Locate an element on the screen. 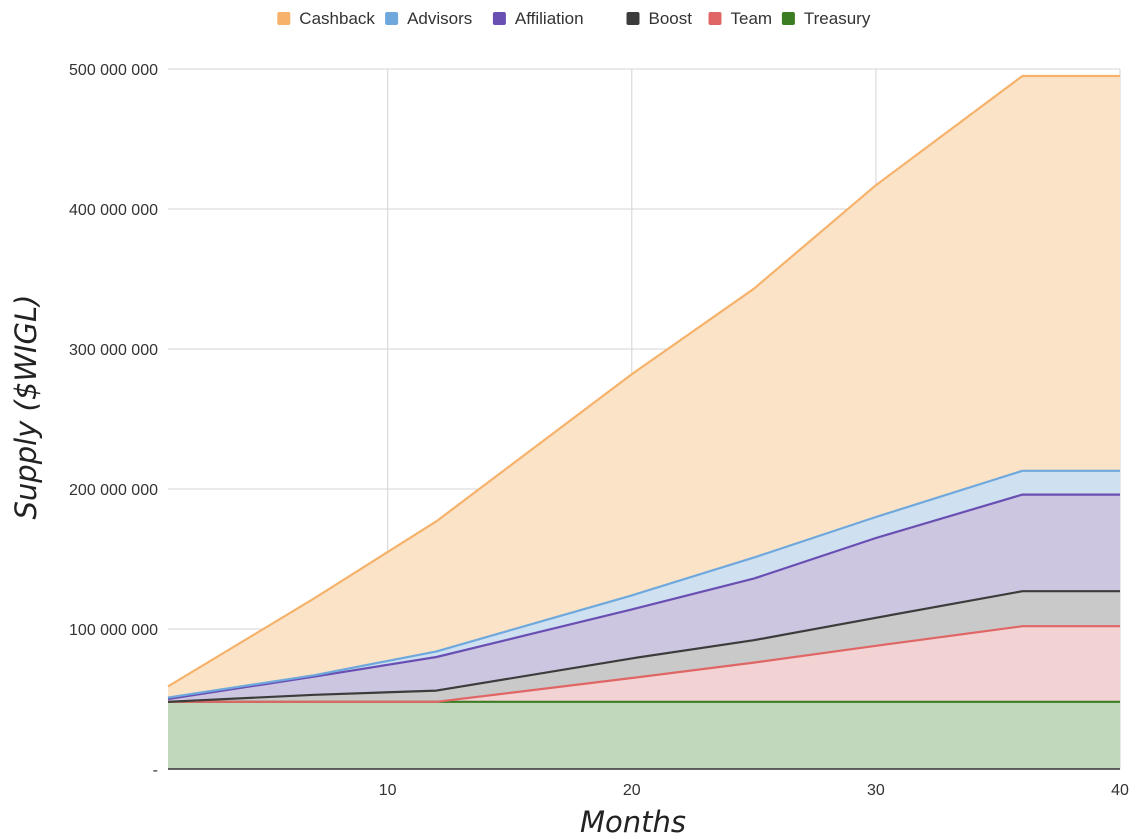 Image resolution: width=1142 pixels, height=839 pixels. legend-label-cashback: Cashback is located at coordinates (337, 18).